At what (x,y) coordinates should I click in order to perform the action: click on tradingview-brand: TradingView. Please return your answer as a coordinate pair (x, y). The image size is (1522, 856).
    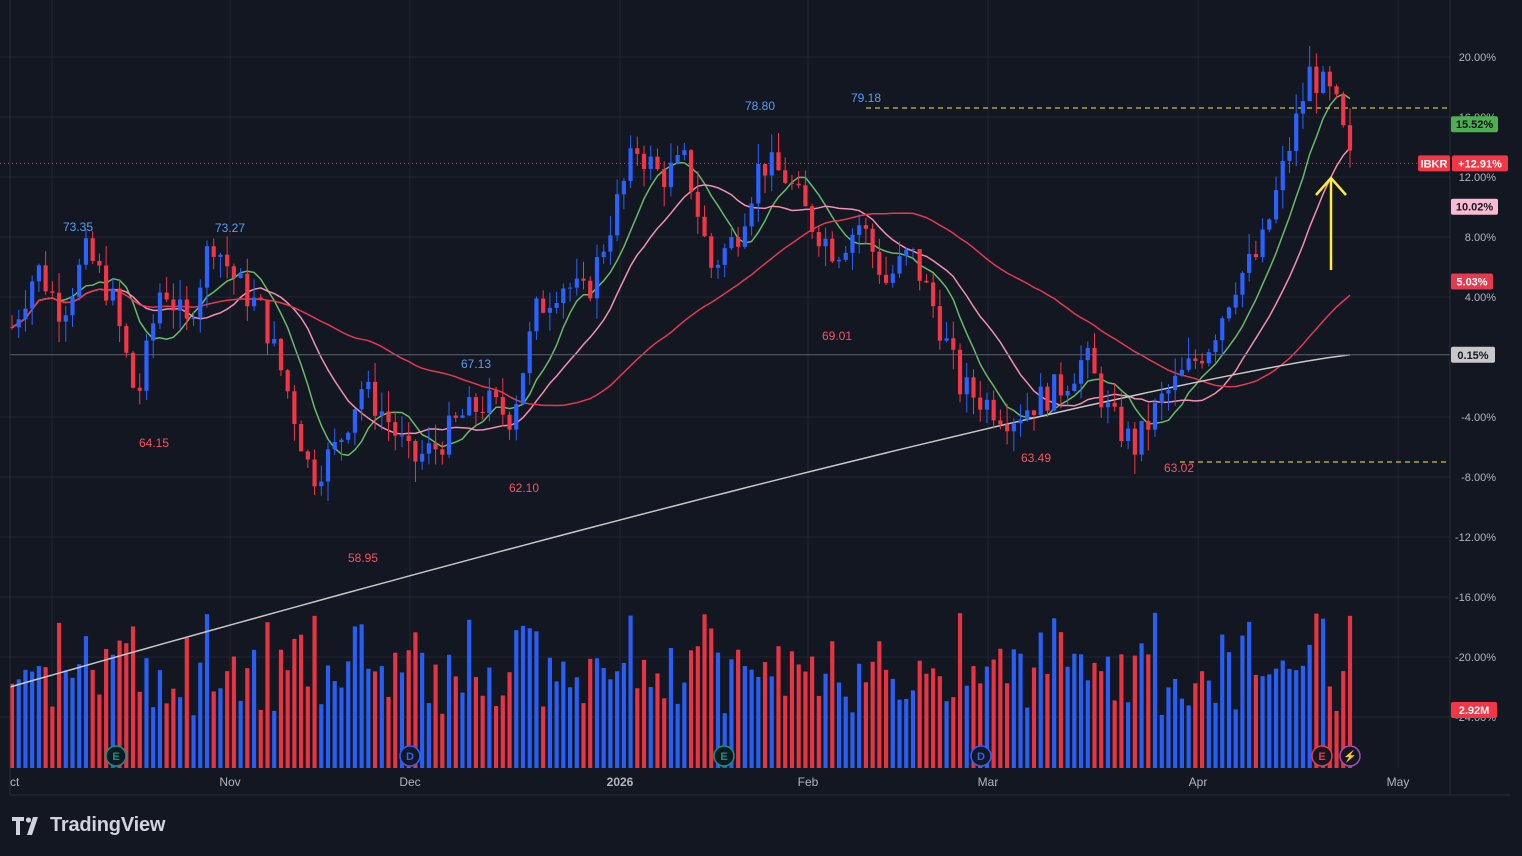
    Looking at the image, I should click on (88, 825).